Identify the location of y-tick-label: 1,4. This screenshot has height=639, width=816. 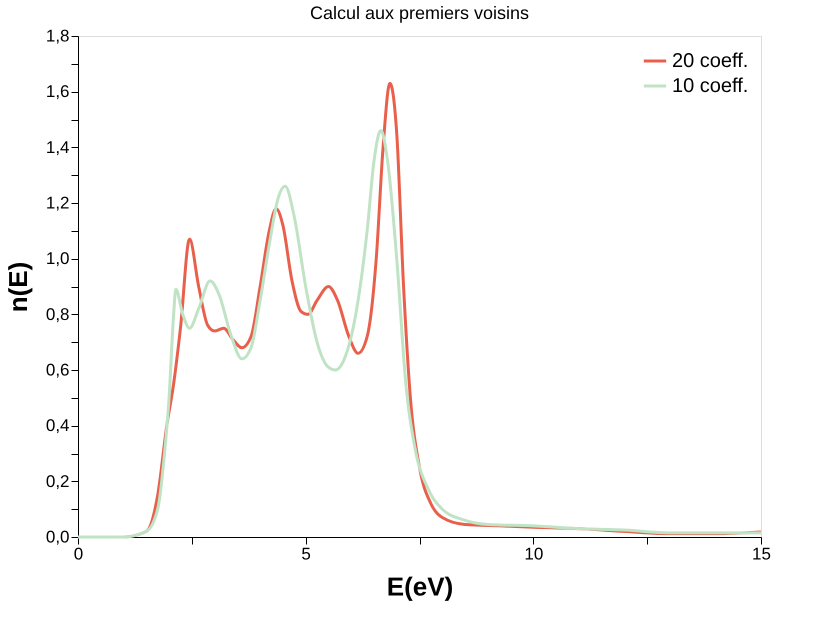
(58, 147).